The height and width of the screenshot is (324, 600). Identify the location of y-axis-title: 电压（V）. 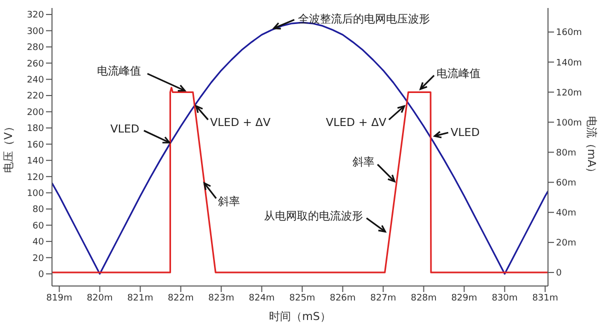
(8, 147).